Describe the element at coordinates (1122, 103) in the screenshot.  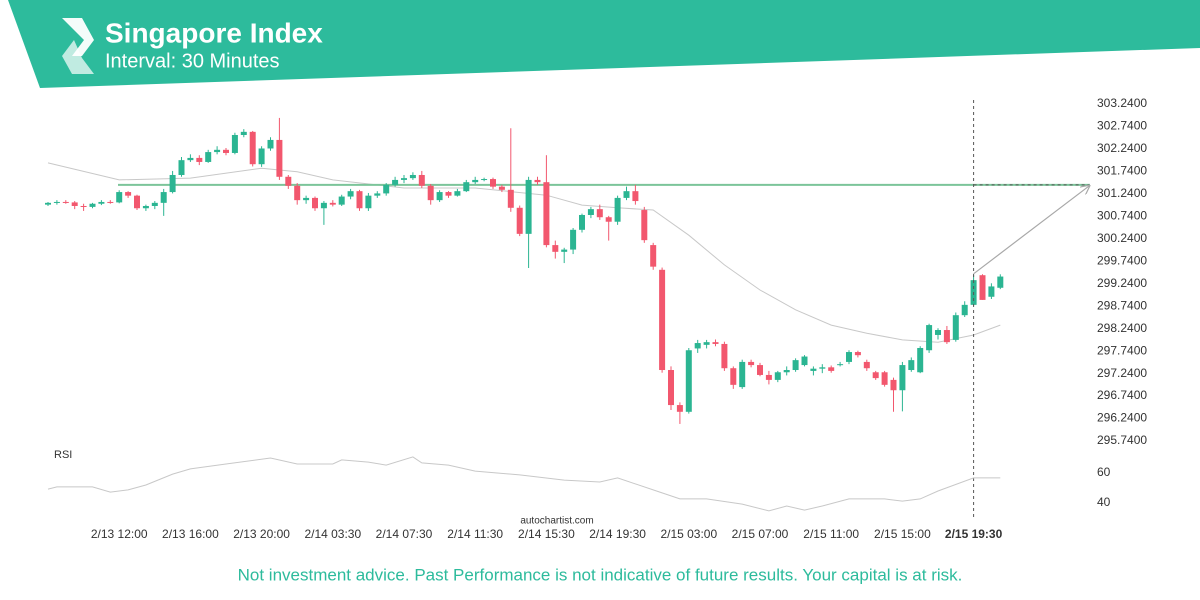
I see `y-tick-label: 303.2400` at that location.